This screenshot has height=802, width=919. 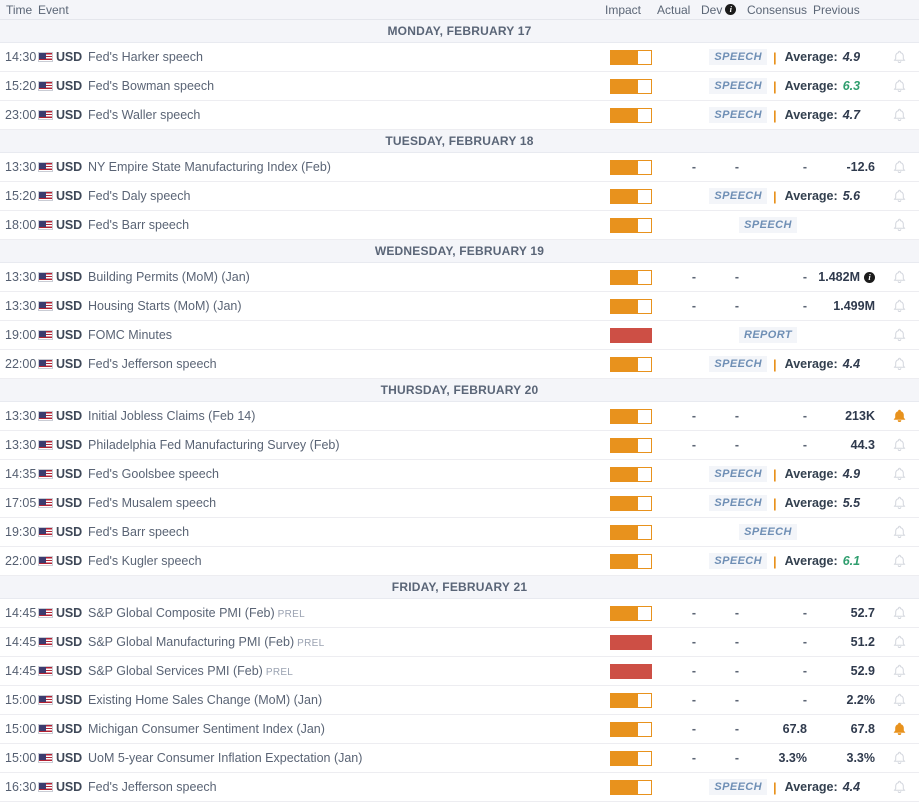 What do you see at coordinates (205, 700) in the screenshot?
I see `event-name: Existing Home Sales Change (MoM) (Jan)` at bounding box center [205, 700].